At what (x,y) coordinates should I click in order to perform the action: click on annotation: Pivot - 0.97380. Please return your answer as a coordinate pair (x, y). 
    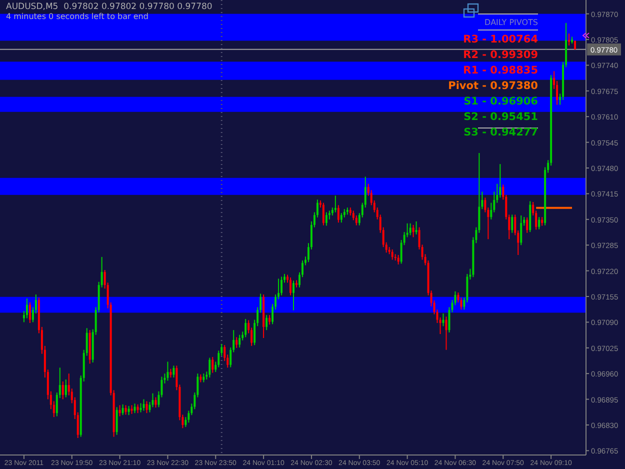
    Looking at the image, I should click on (493, 86).